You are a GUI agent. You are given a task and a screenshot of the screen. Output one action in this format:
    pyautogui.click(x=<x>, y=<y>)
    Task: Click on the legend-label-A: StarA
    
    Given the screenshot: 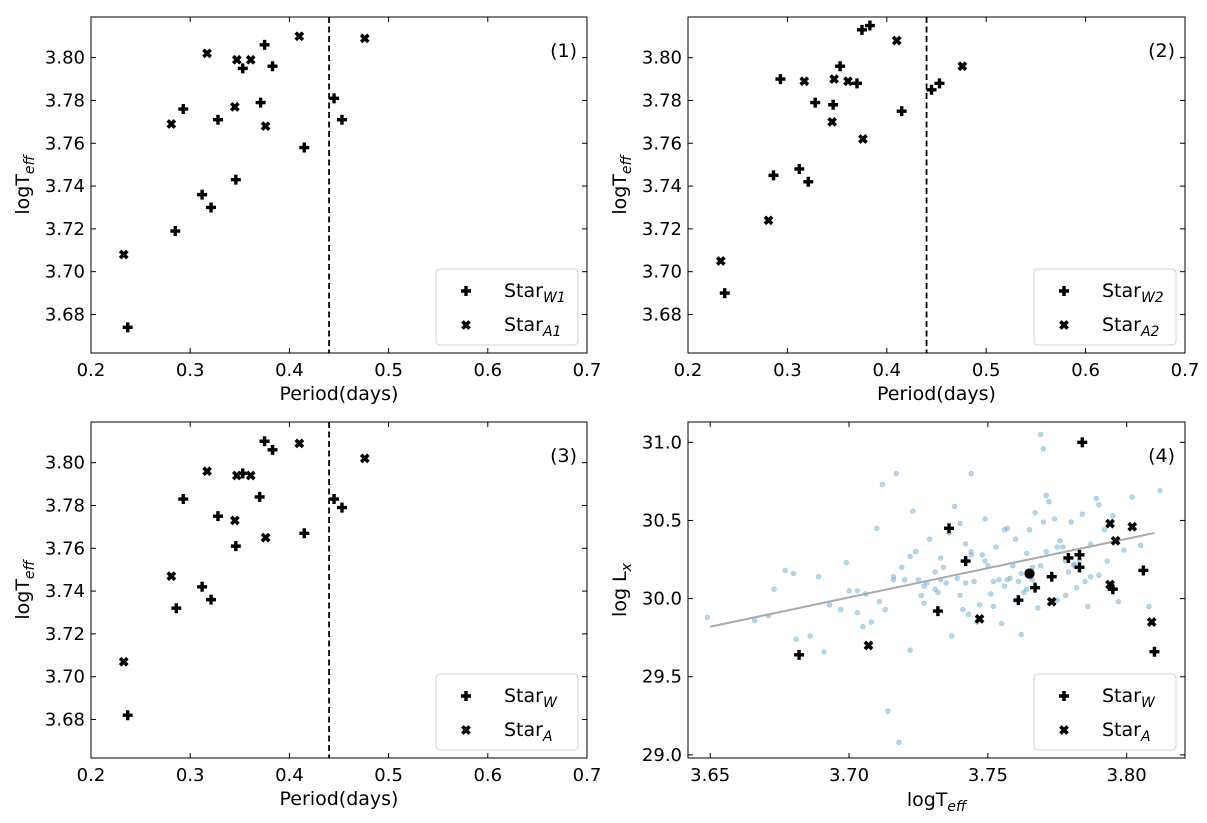 What is the action you would take?
    pyautogui.click(x=1126, y=732)
    